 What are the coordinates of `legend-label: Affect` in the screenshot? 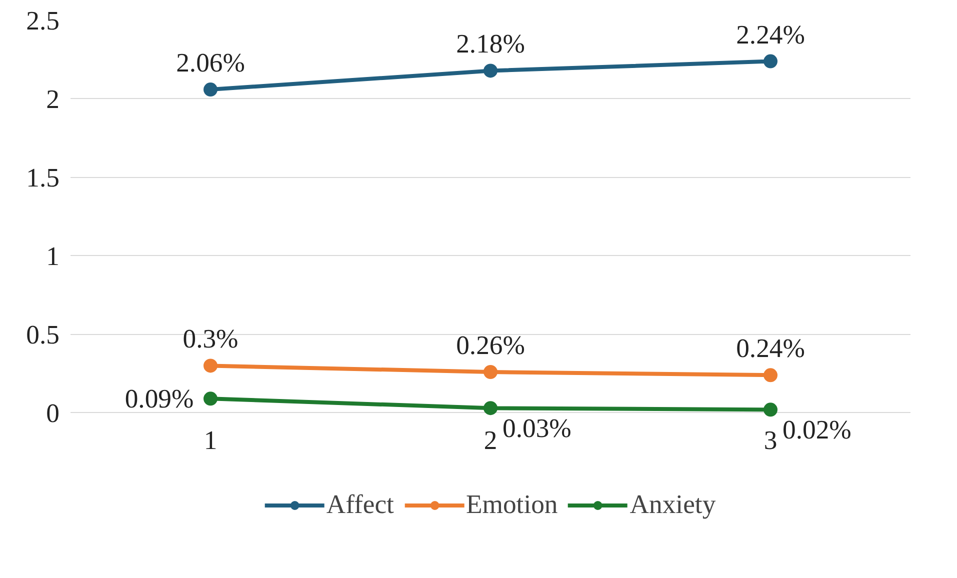 It's located at (360, 504).